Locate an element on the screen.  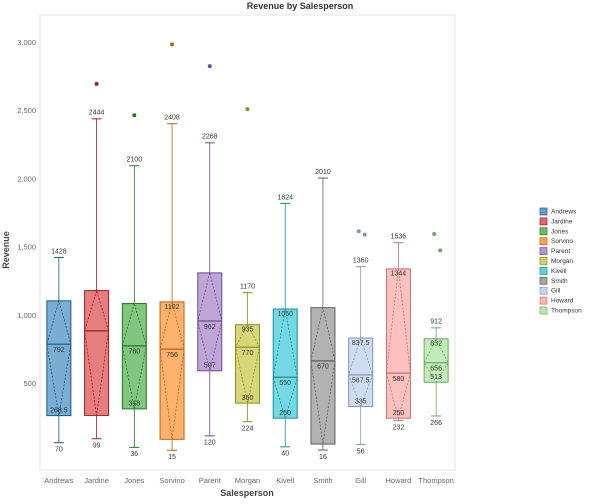
legend-item-smith: Smith is located at coordinates (553, 280).